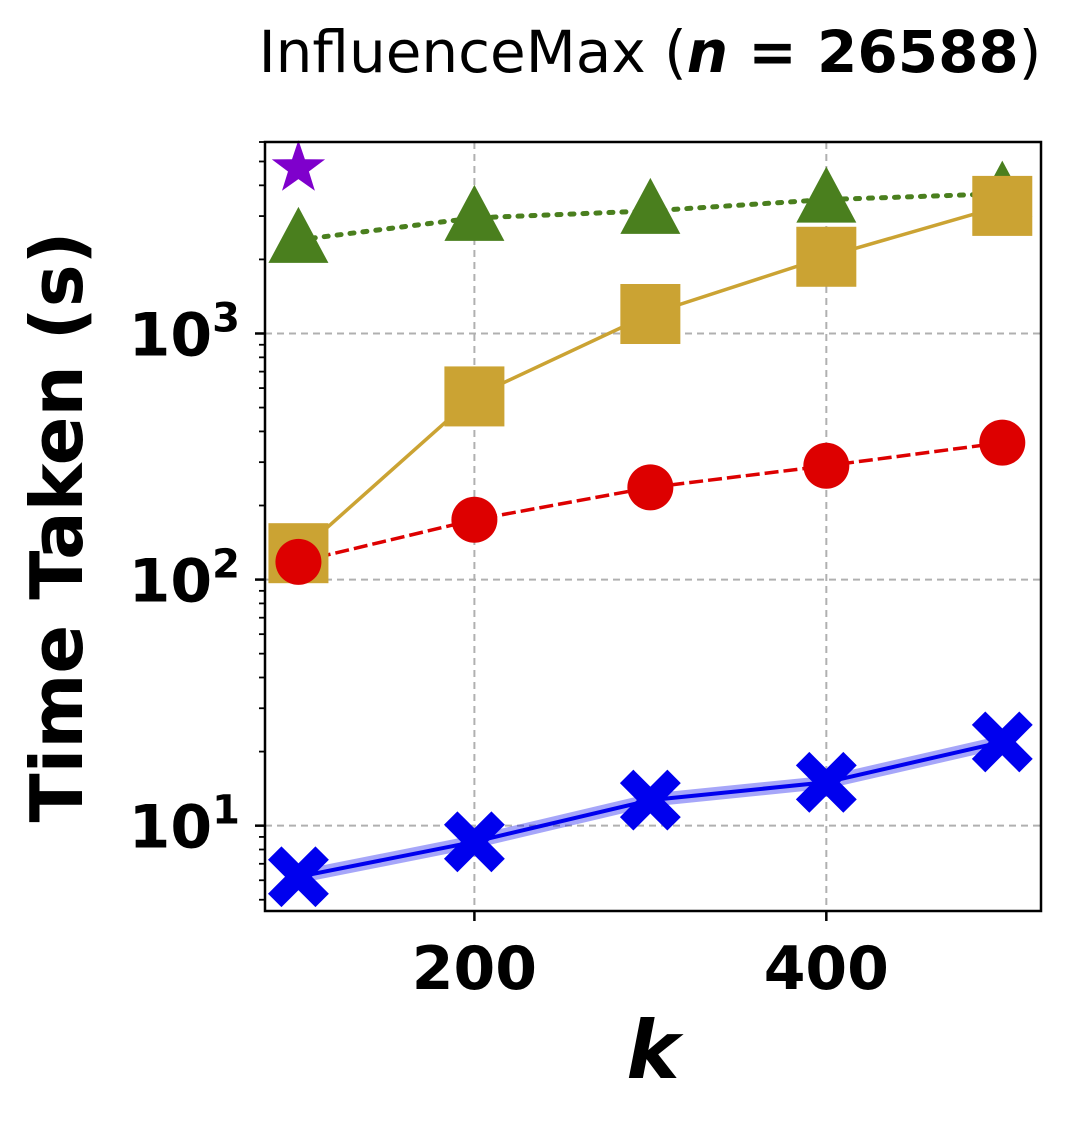 This screenshot has height=1123, width=1091. What do you see at coordinates (184, 332) in the screenshot?
I see `y-tick-label: 10³` at bounding box center [184, 332].